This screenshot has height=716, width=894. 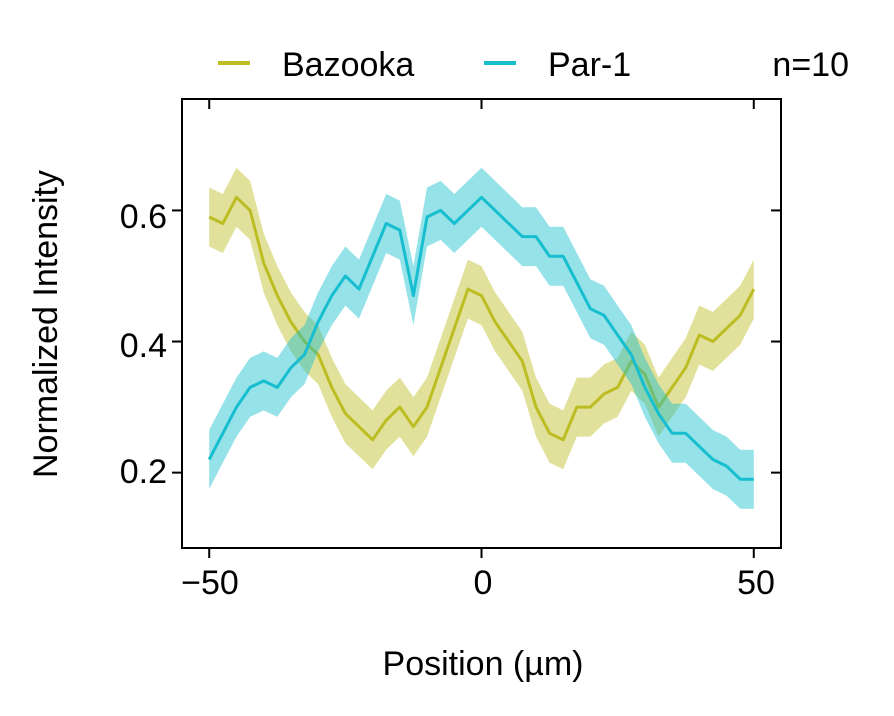 I want to click on legend-label-par-1: Par-1, so click(x=589, y=65).